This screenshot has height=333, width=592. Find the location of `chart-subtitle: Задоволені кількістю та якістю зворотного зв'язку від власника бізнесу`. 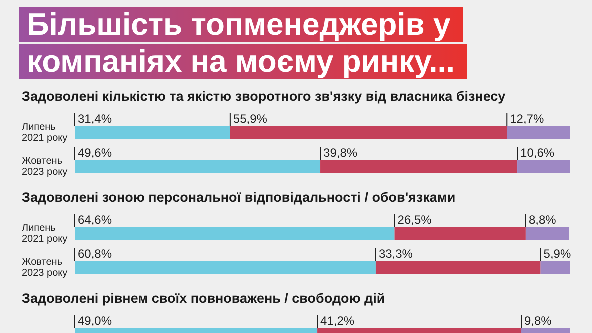

chart-subtitle: Задоволені кількістю та якістю зворотного зв'язку від власника бізнесу is located at coordinates (264, 96).